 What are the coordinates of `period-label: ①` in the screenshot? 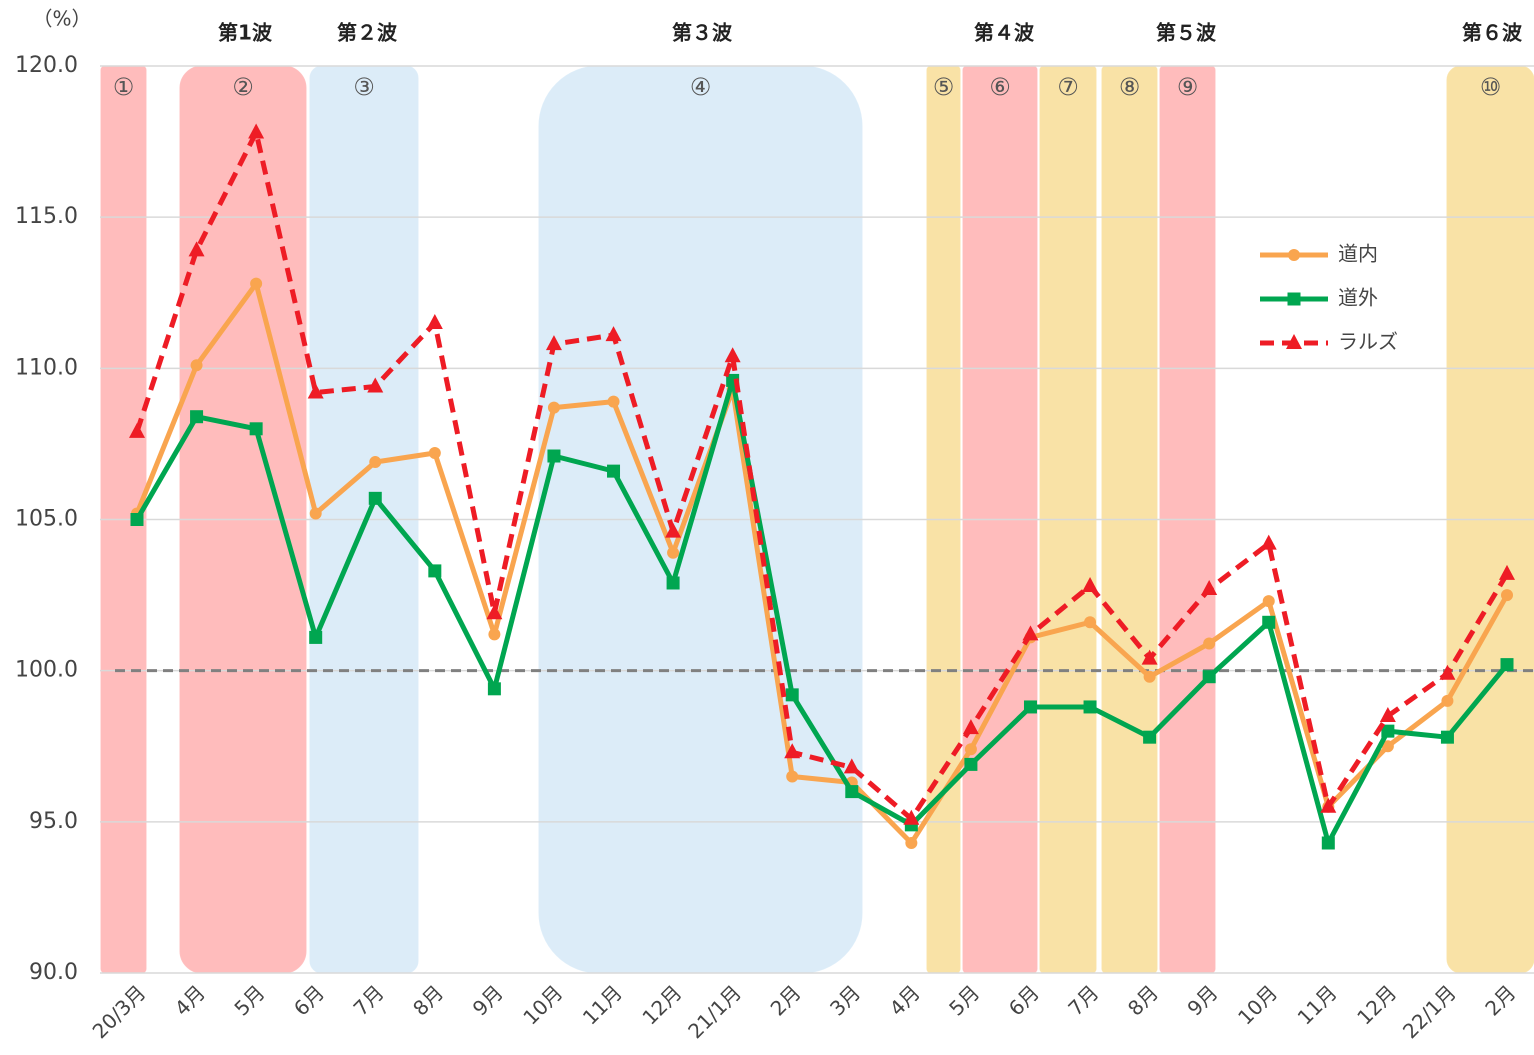 It's located at (124, 87).